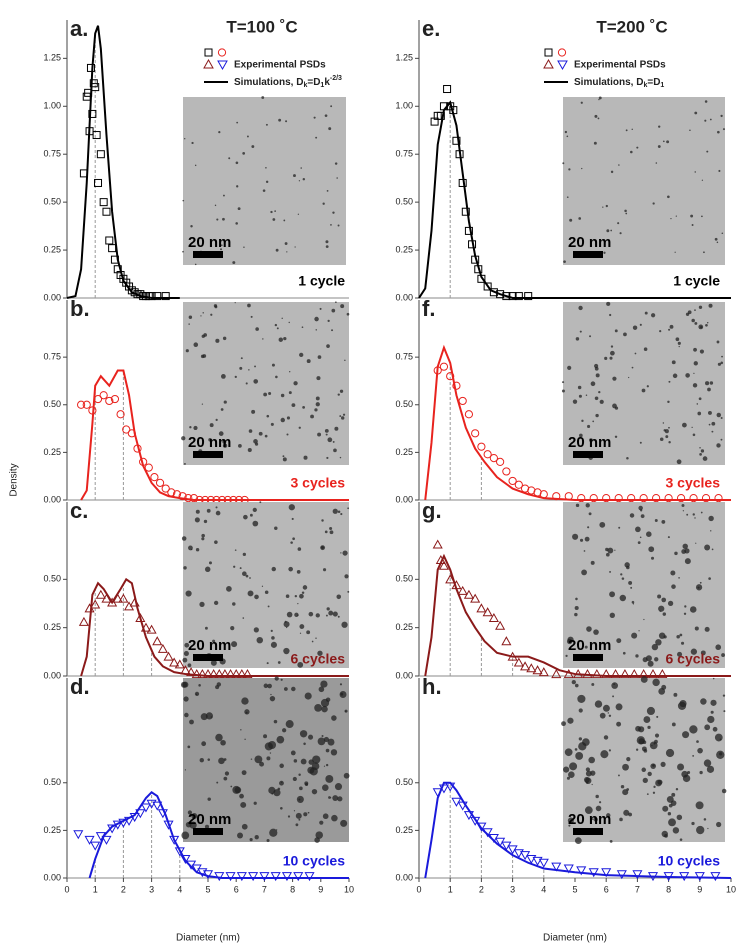 This screenshot has height=948, width=737. What do you see at coordinates (52, 675) in the screenshot?
I see `y-tick-label: 0.00` at bounding box center [52, 675].